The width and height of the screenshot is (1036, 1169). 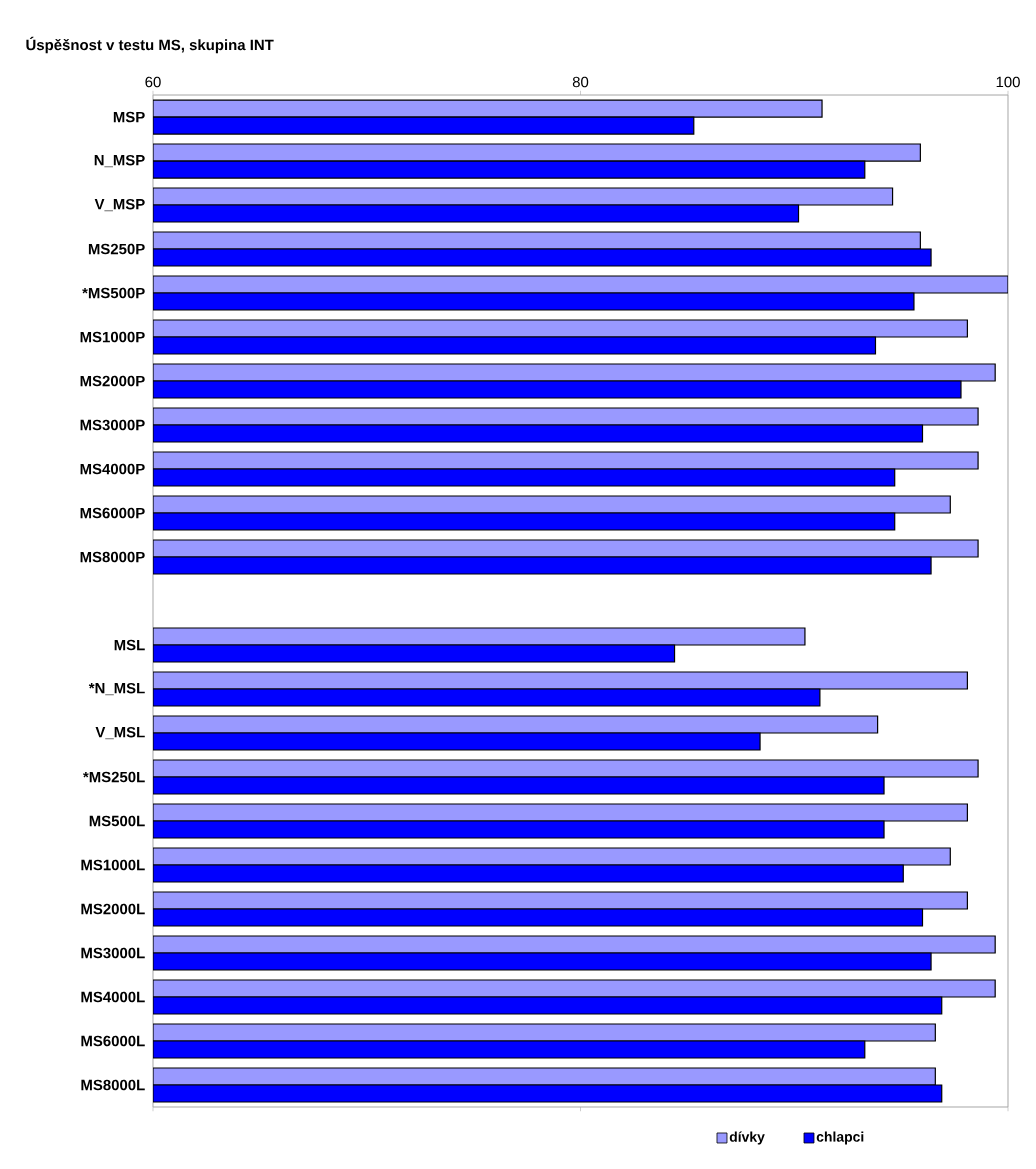 What do you see at coordinates (119, 161) in the screenshot?
I see `y-tick-label: N_MSP` at bounding box center [119, 161].